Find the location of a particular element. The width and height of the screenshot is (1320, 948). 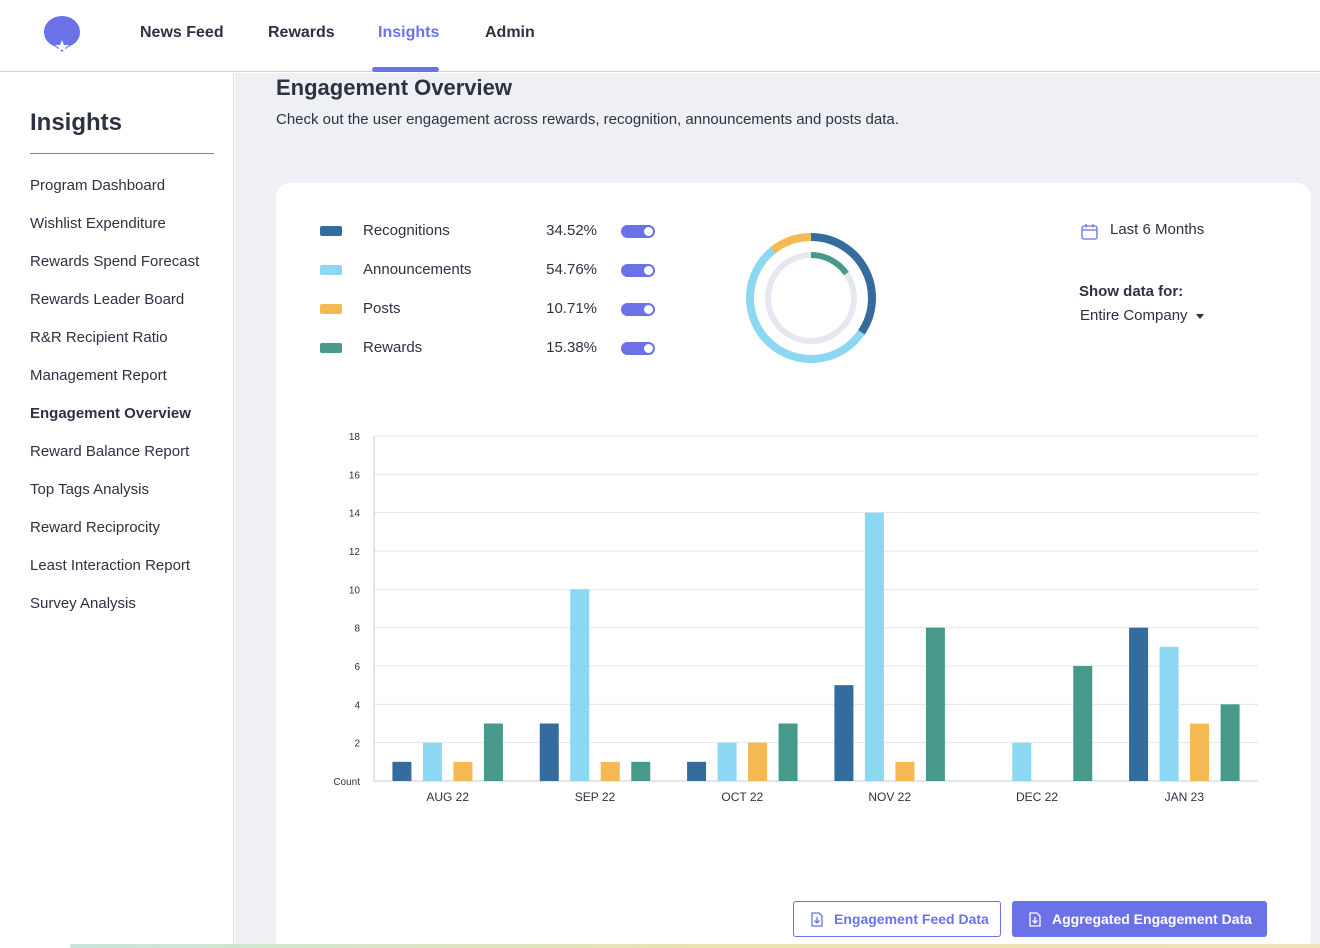

show-data-label: Show data for: is located at coordinates (1131, 291).